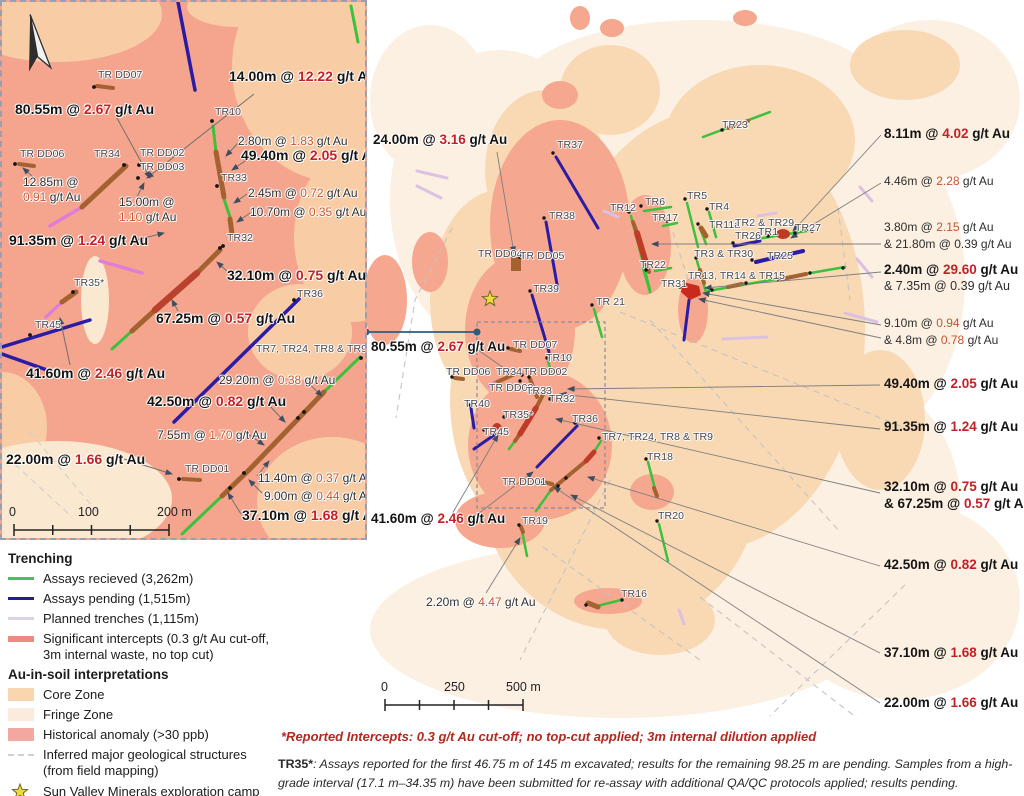 The image size is (1024, 796). What do you see at coordinates (438, 518) in the screenshot?
I see `assay-callout-41m: 41.60m @ 2.46 g/t Au` at bounding box center [438, 518].